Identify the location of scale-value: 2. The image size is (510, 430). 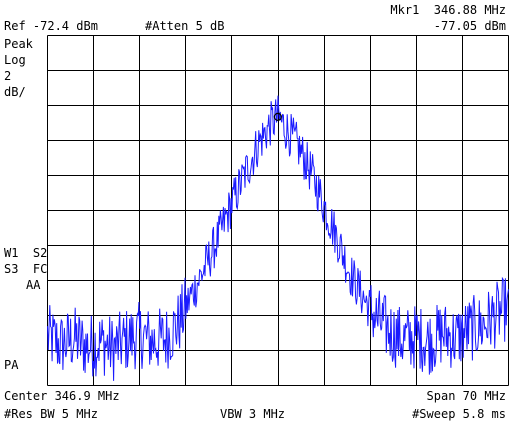
(8, 76).